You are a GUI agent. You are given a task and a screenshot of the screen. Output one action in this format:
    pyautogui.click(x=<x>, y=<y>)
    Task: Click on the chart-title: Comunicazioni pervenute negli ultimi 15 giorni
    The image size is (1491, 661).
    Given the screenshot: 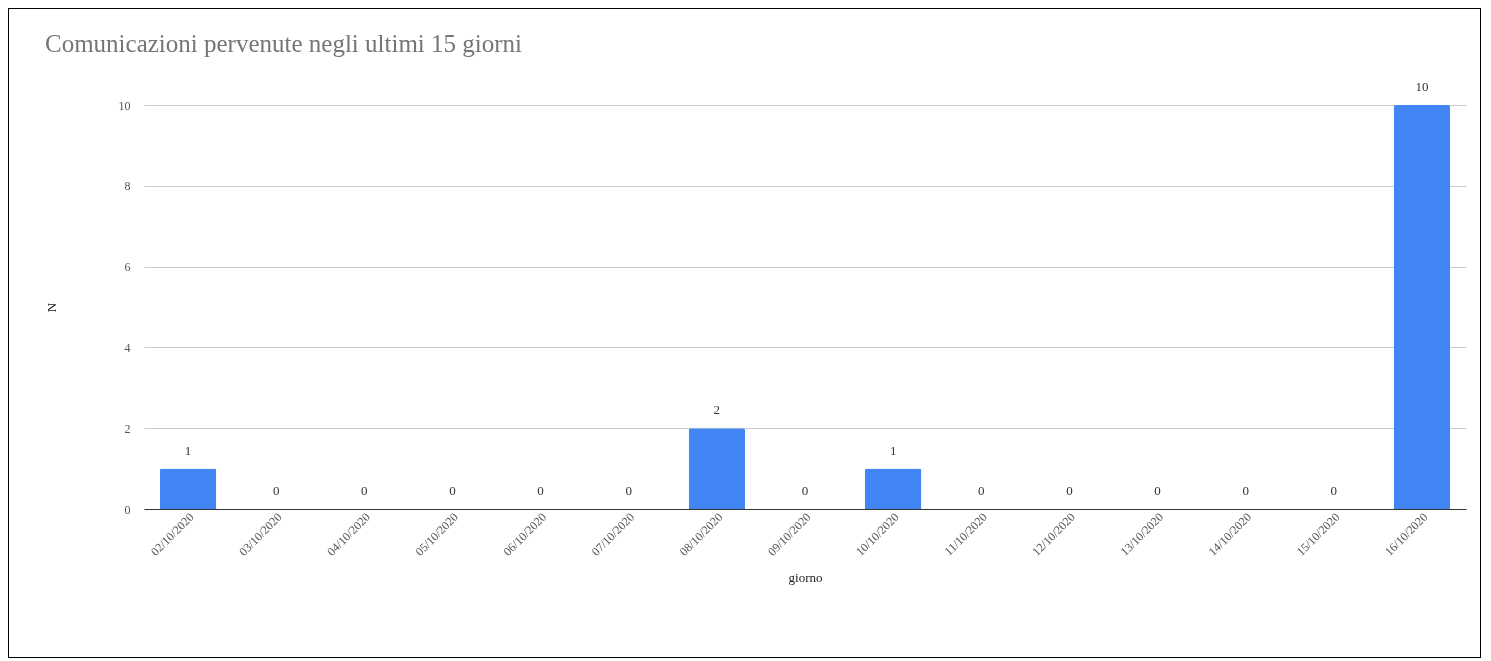 What is the action you would take?
    pyautogui.click(x=284, y=43)
    